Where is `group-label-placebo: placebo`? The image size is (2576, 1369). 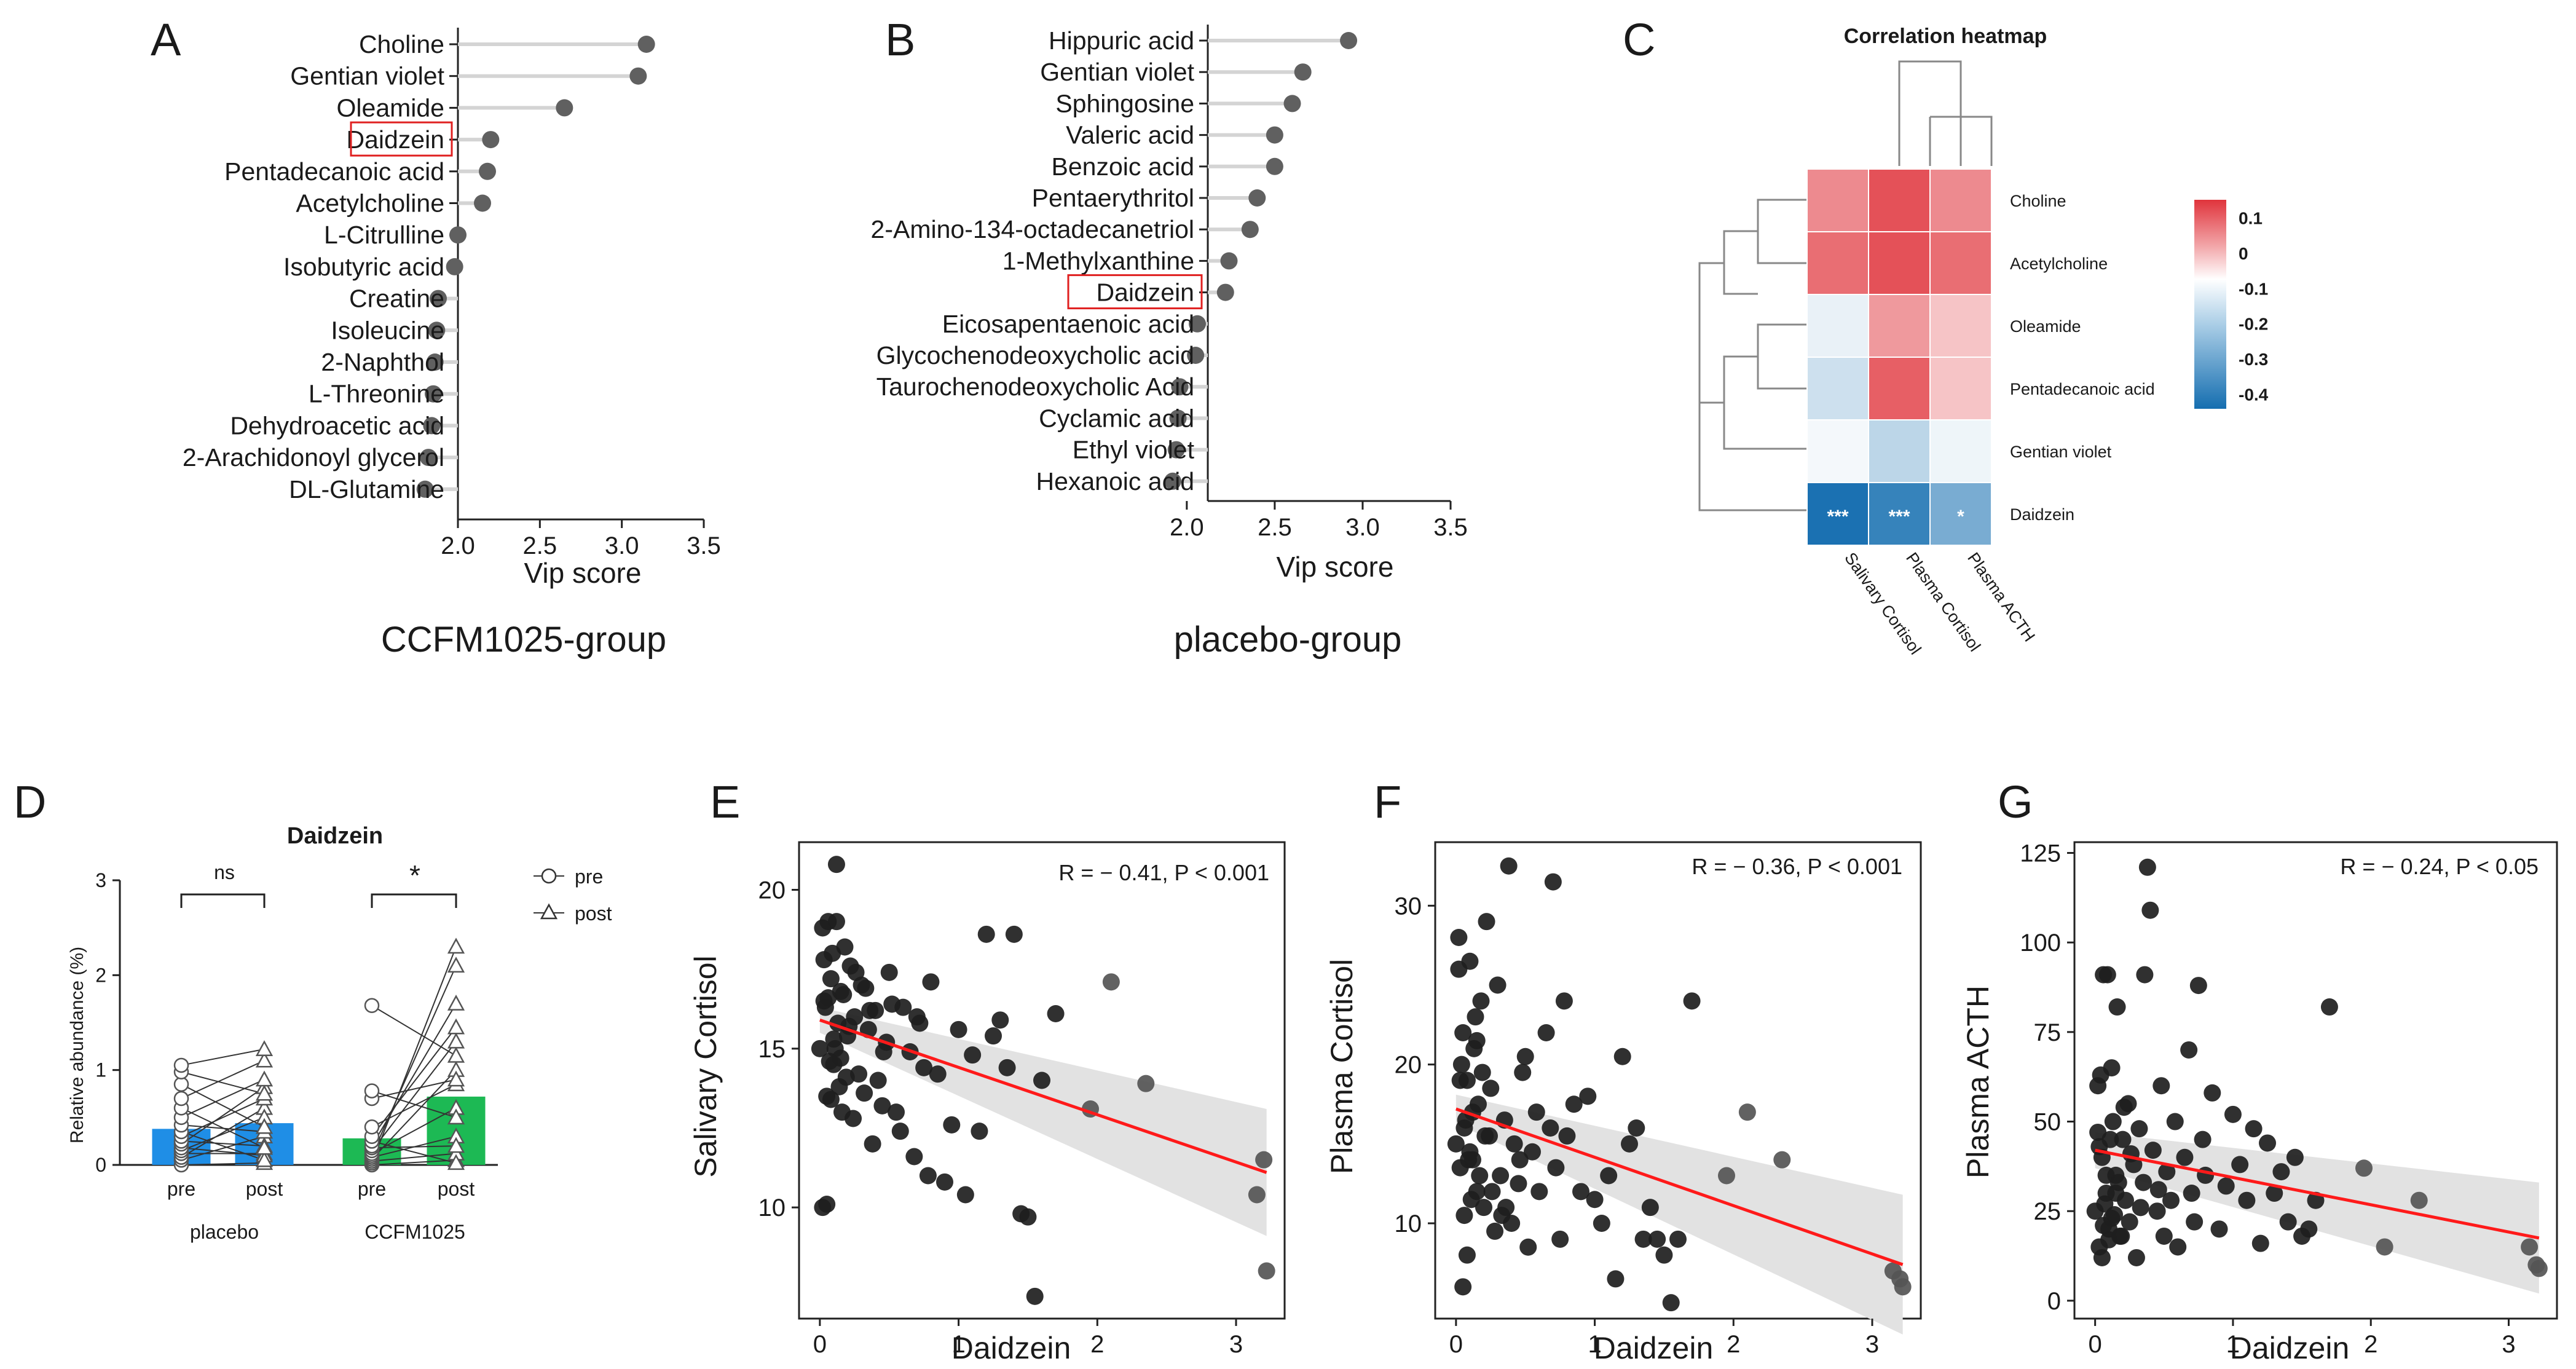 group-label-placebo: placebo is located at coordinates (225, 1232).